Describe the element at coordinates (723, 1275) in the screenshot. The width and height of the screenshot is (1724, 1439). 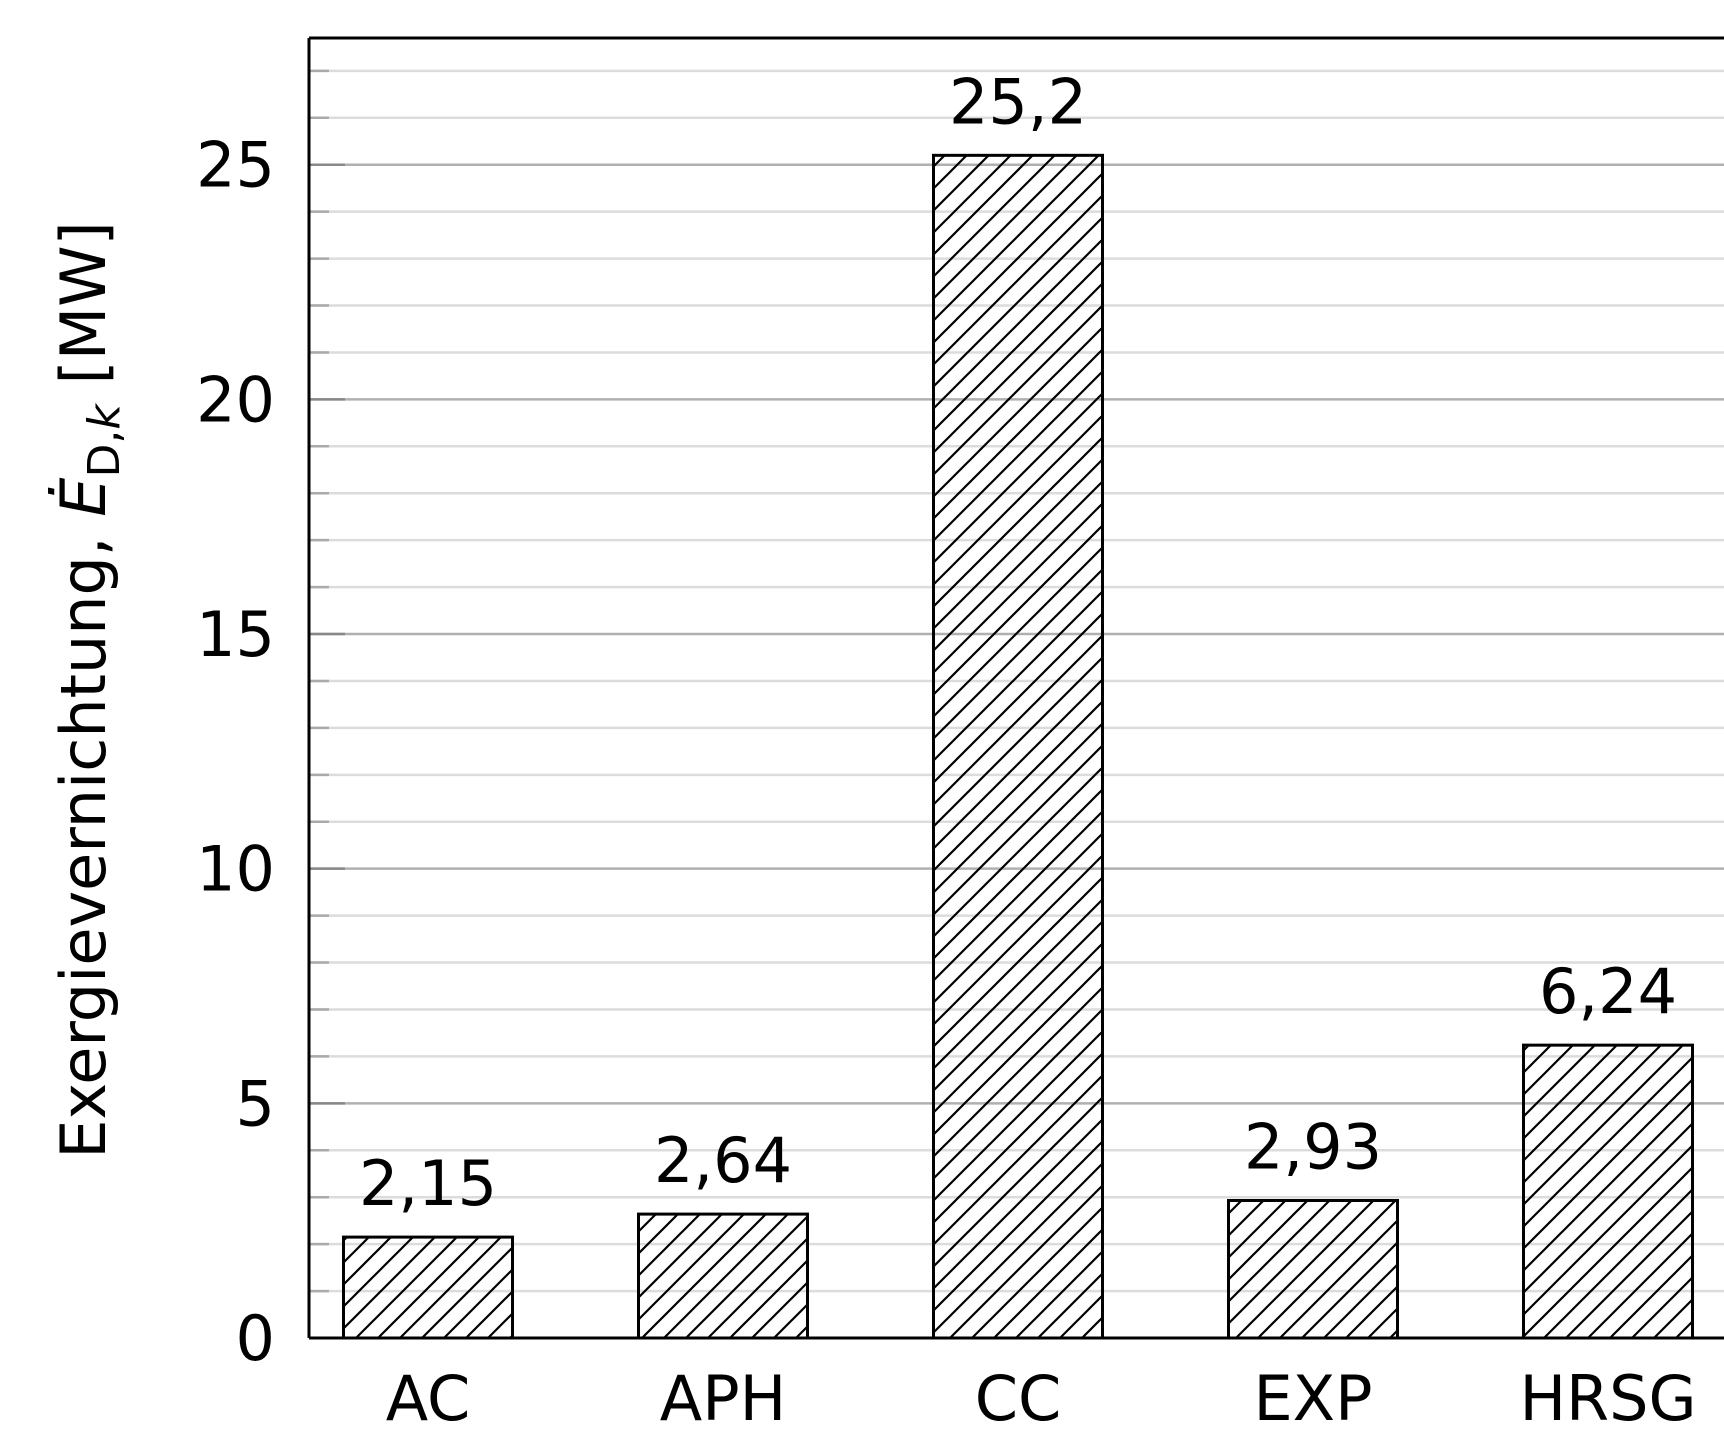
I see `bar-aph` at that location.